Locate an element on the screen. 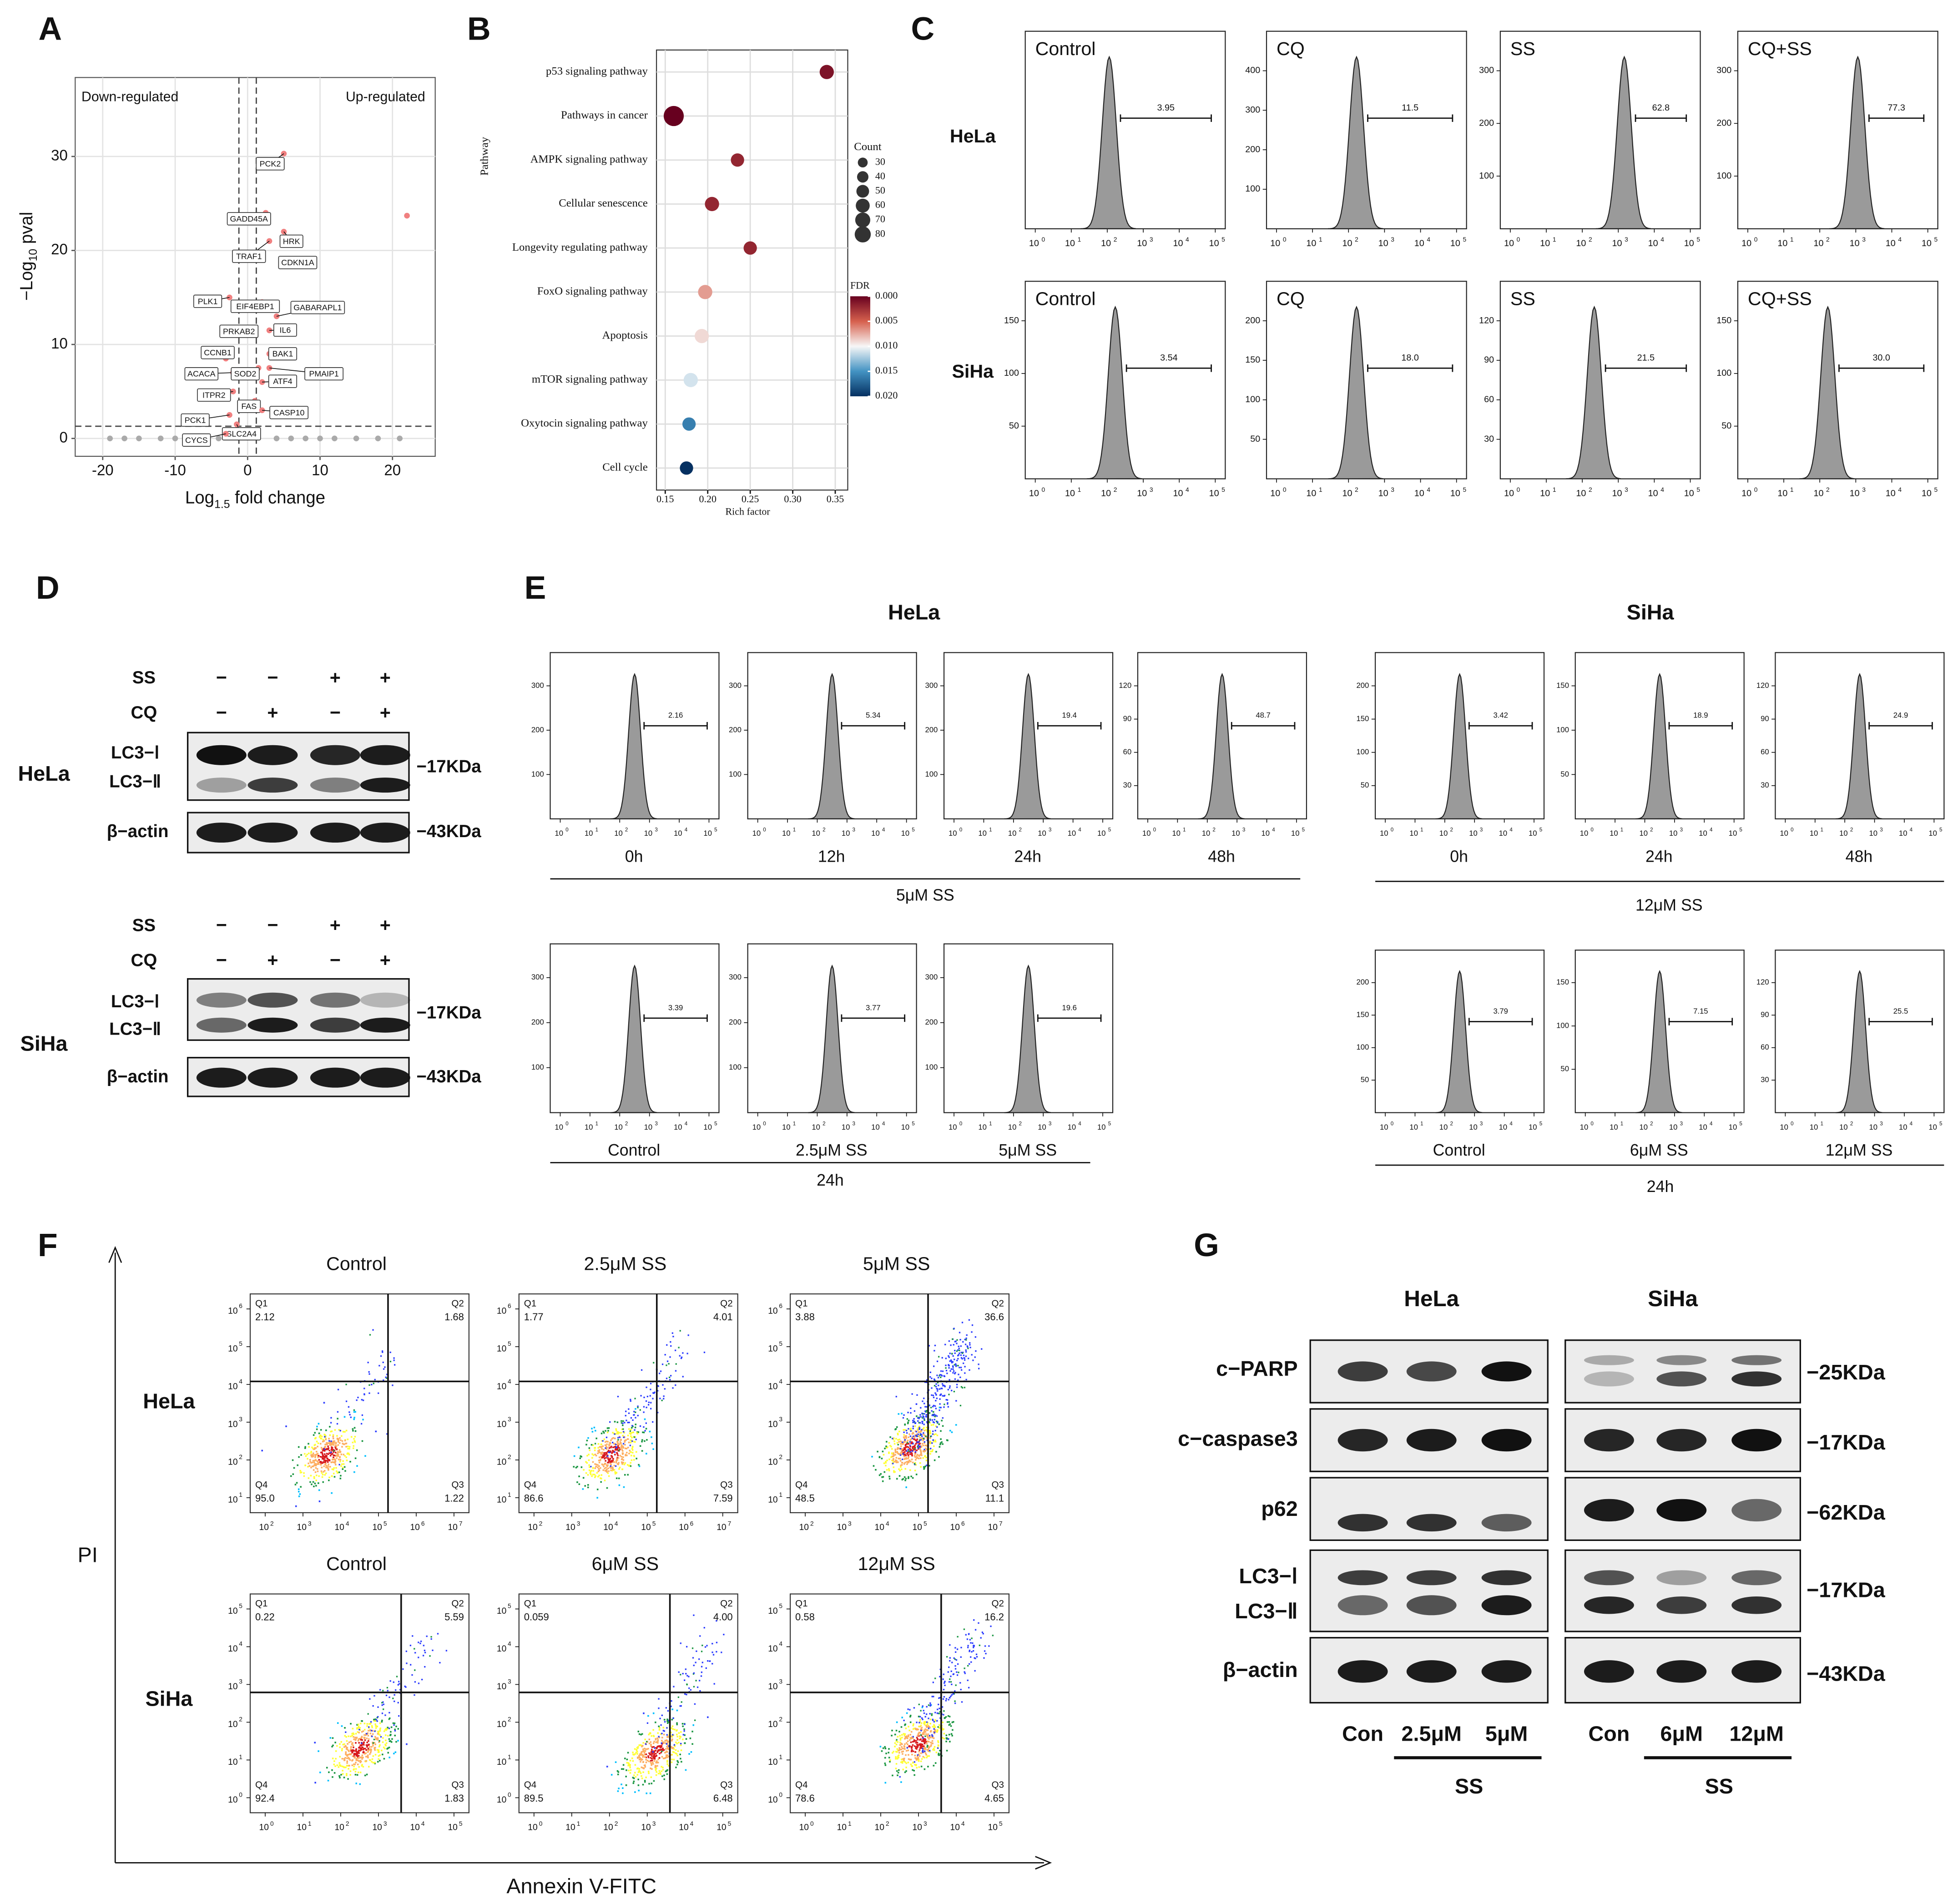  x-tick-exponent: 4 is located at coordinates (1711, 830).